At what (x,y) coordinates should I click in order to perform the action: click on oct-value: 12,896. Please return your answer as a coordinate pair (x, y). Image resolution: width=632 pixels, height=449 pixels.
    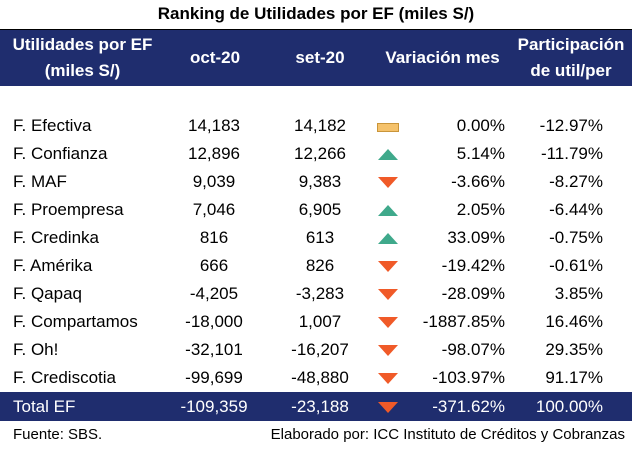
    Looking at the image, I should click on (214, 153).